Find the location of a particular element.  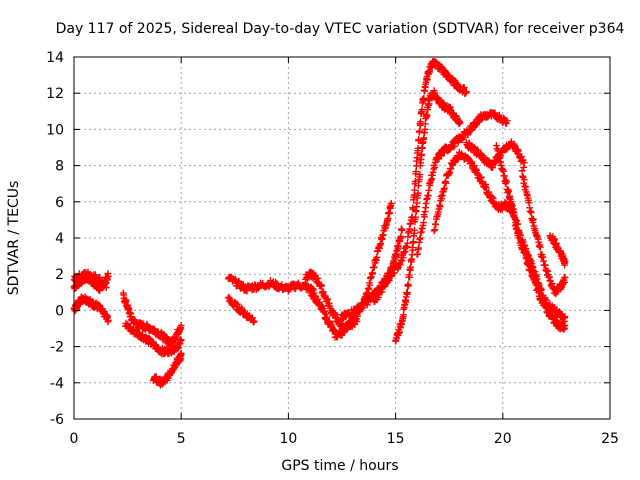

y-tick-label: -6 is located at coordinates (57, 420).